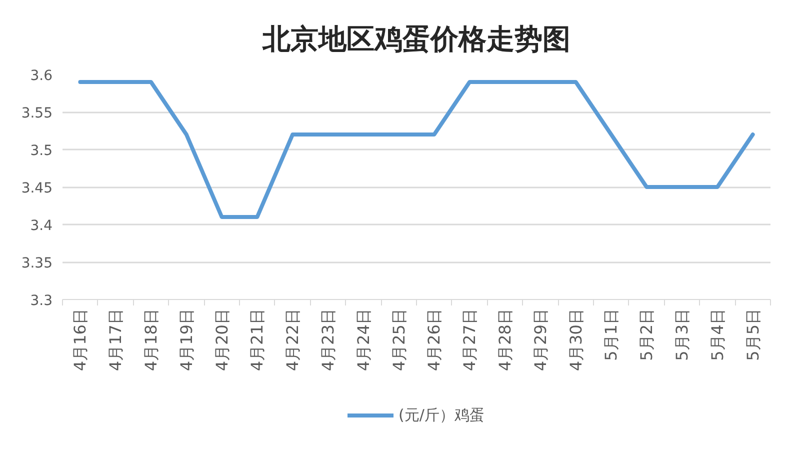 The height and width of the screenshot is (452, 794). I want to click on x-tick-label: 4月17日, so click(116, 340).